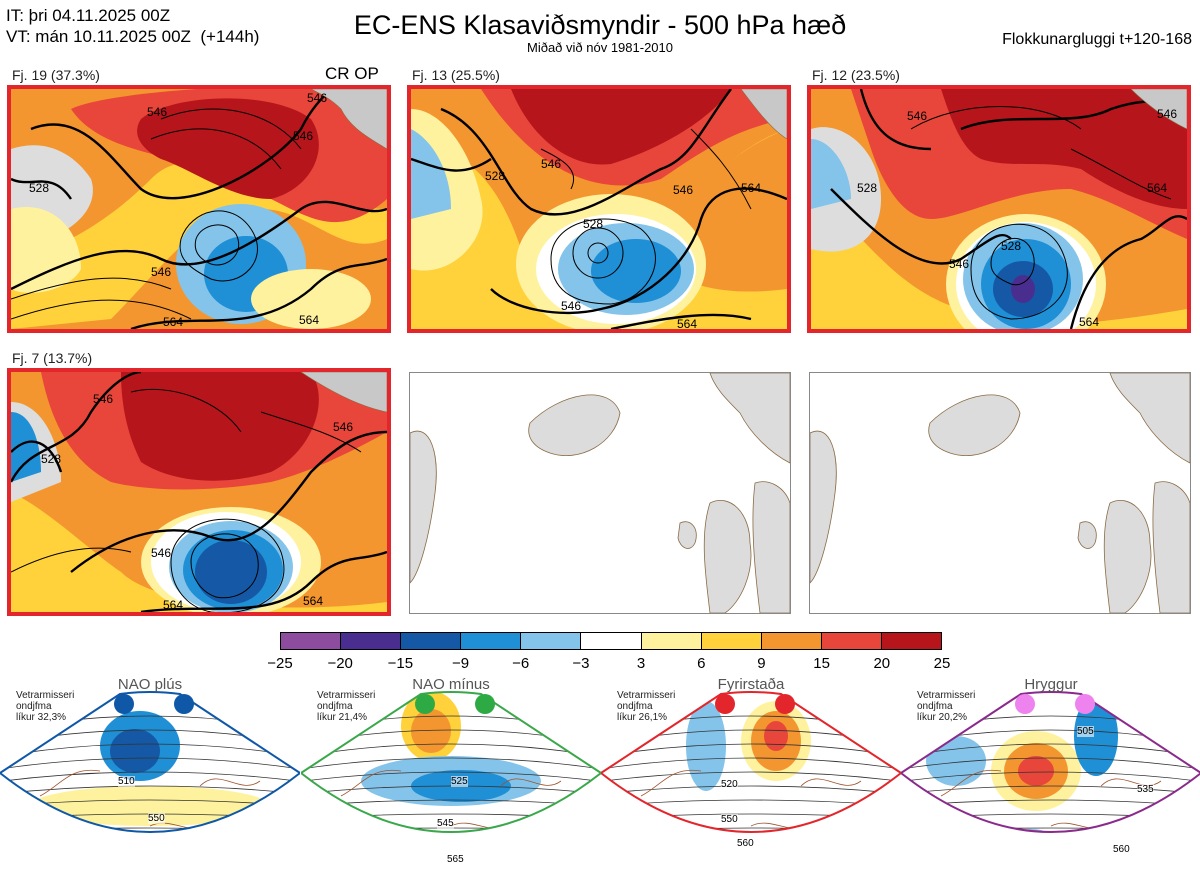  I want to click on cluster-map-2: 546 528 528 564 546 564 546, so click(599, 209).